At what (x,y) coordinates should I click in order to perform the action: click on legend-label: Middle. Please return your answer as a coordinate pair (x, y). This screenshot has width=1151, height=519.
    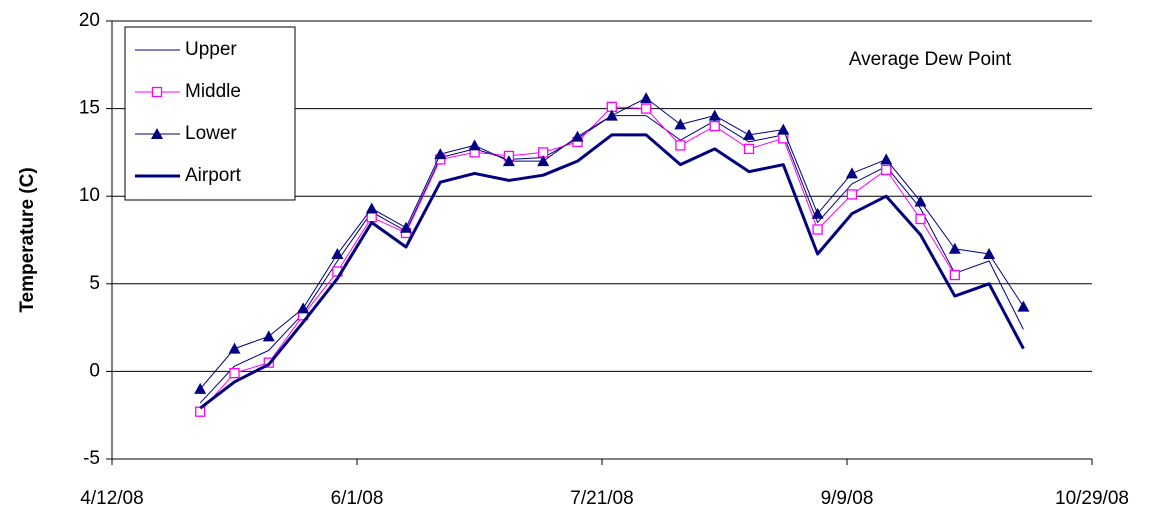
    Looking at the image, I should click on (213, 91).